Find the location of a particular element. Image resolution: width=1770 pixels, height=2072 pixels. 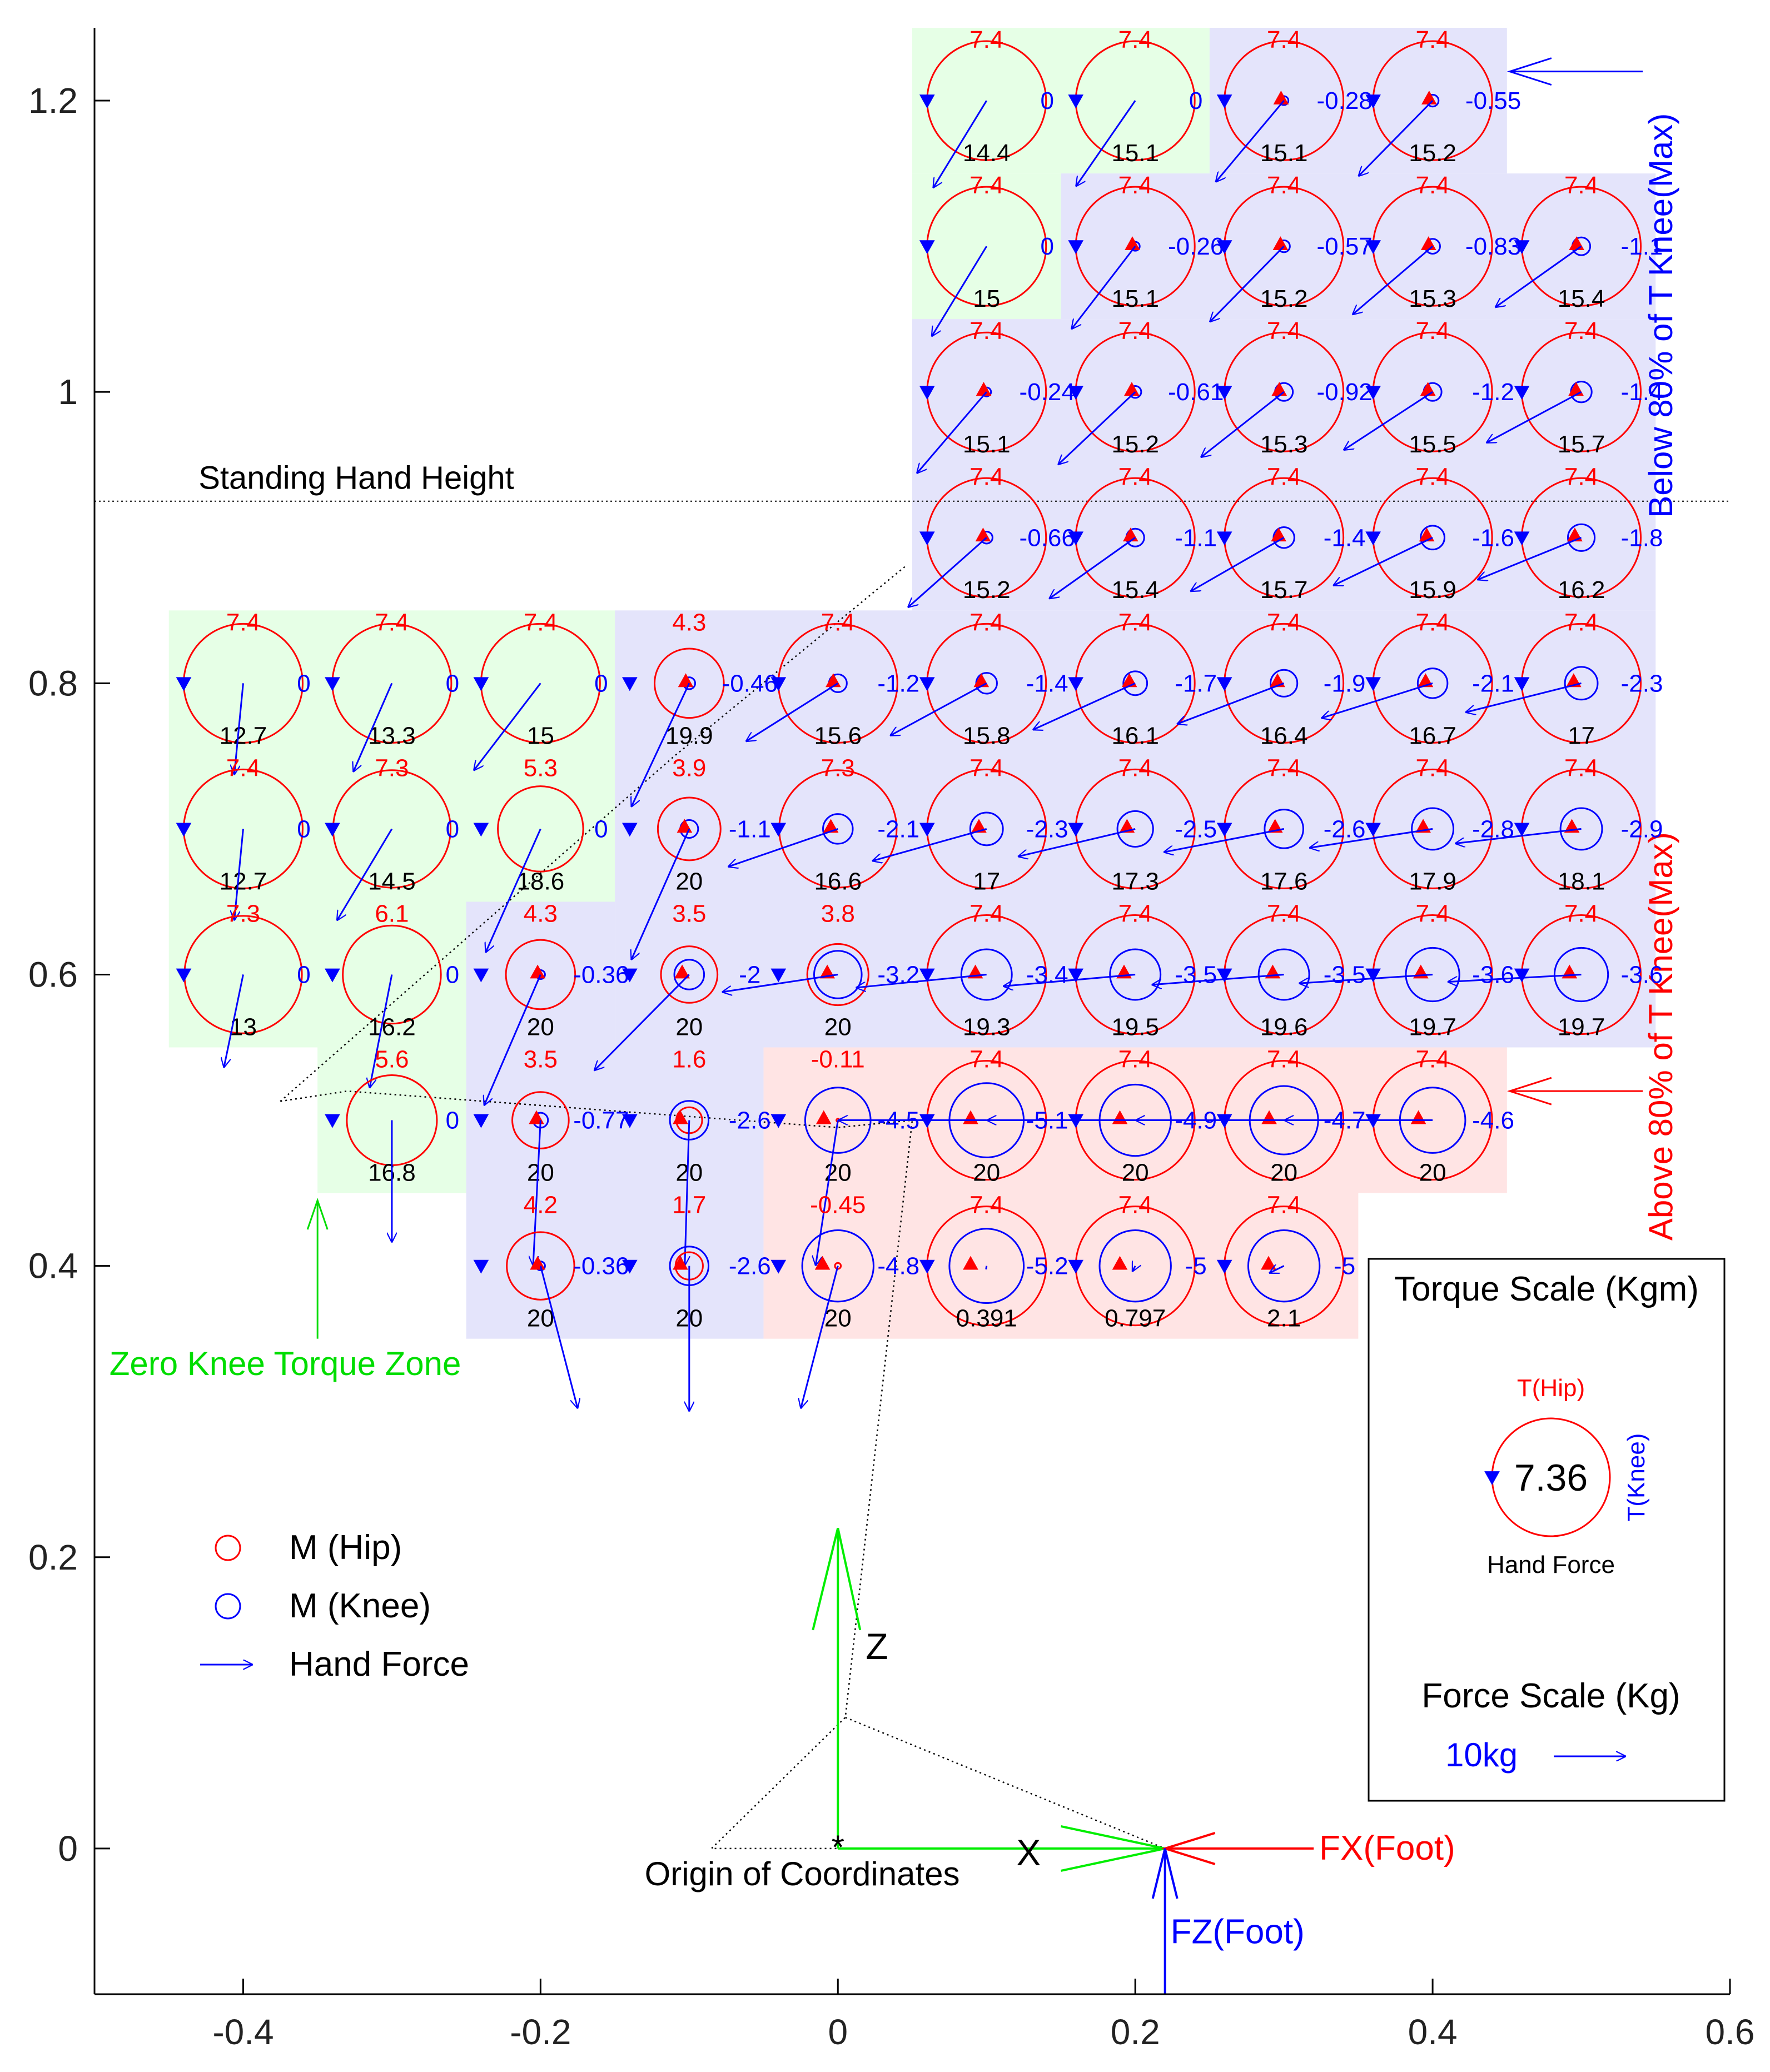

data-point: 7.4 -2.5 17.3 is located at coordinates (1117, 824).